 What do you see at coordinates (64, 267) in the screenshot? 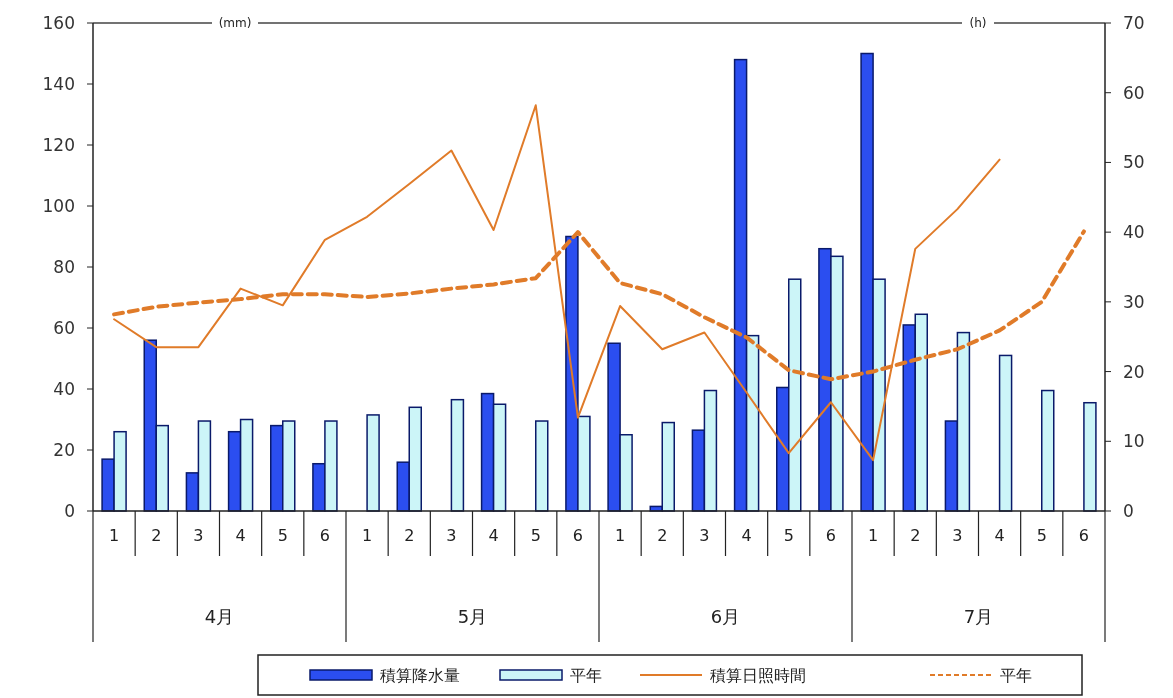
I see `y-tick-label: 80` at bounding box center [64, 267].